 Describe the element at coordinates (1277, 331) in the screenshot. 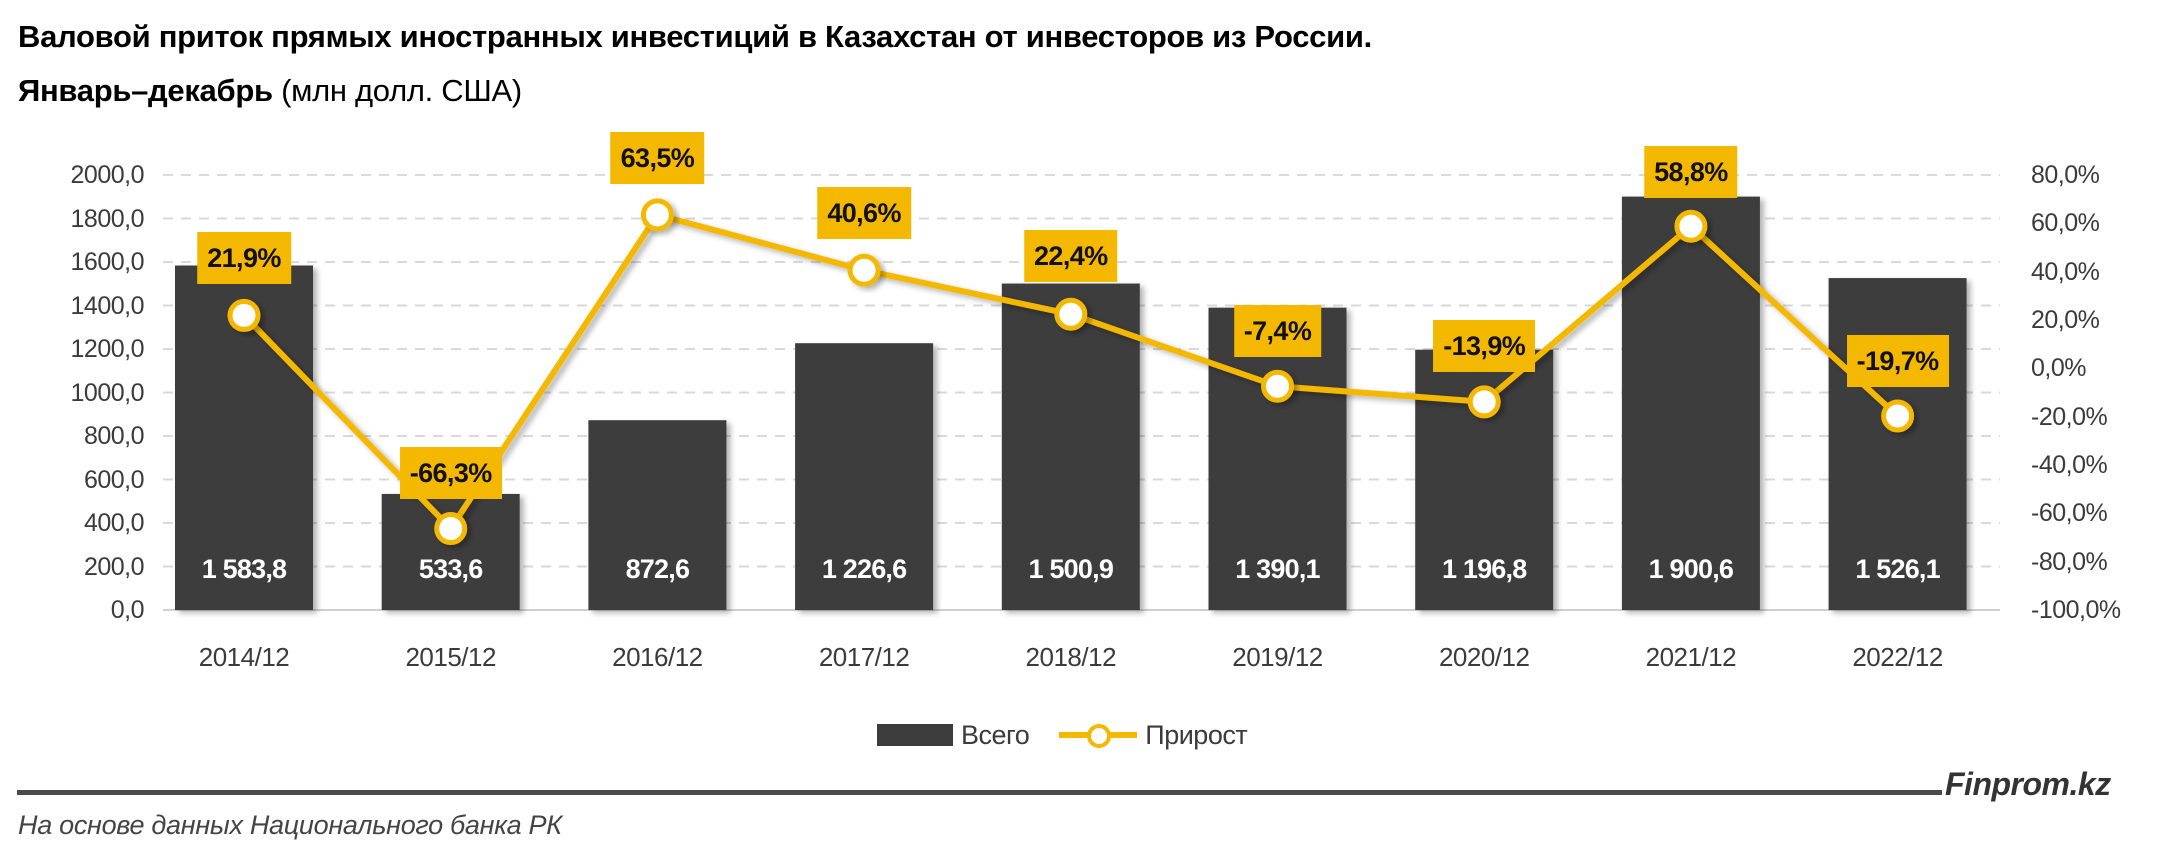

I see `growth-label: -7,4%` at that location.